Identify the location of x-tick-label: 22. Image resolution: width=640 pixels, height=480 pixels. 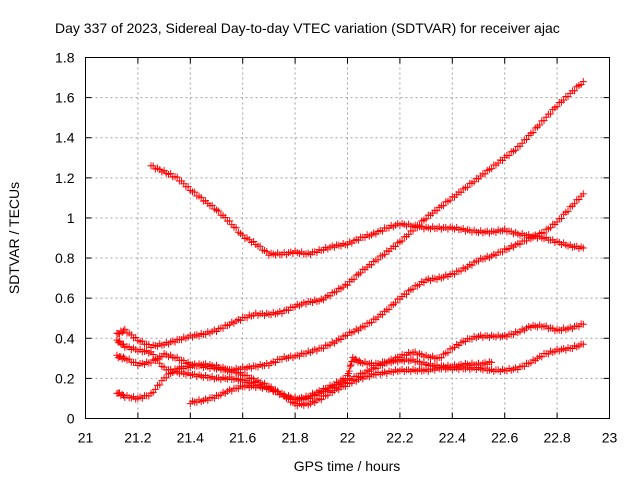
(348, 438).